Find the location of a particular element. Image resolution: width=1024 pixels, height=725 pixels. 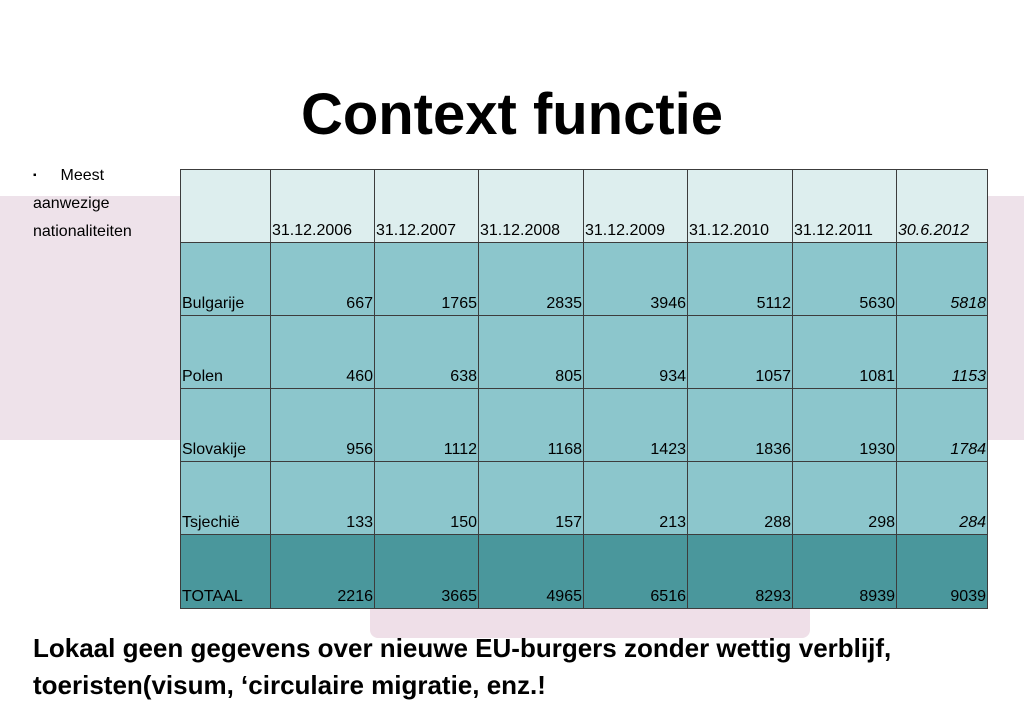

table-cell: 1057 is located at coordinates (740, 352).